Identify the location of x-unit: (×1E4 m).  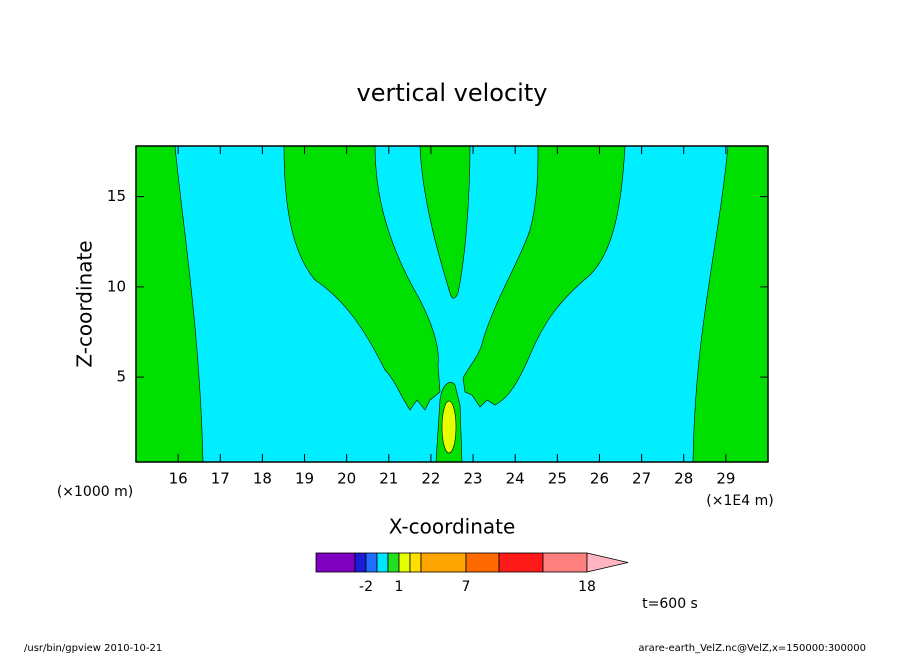
(739, 501).